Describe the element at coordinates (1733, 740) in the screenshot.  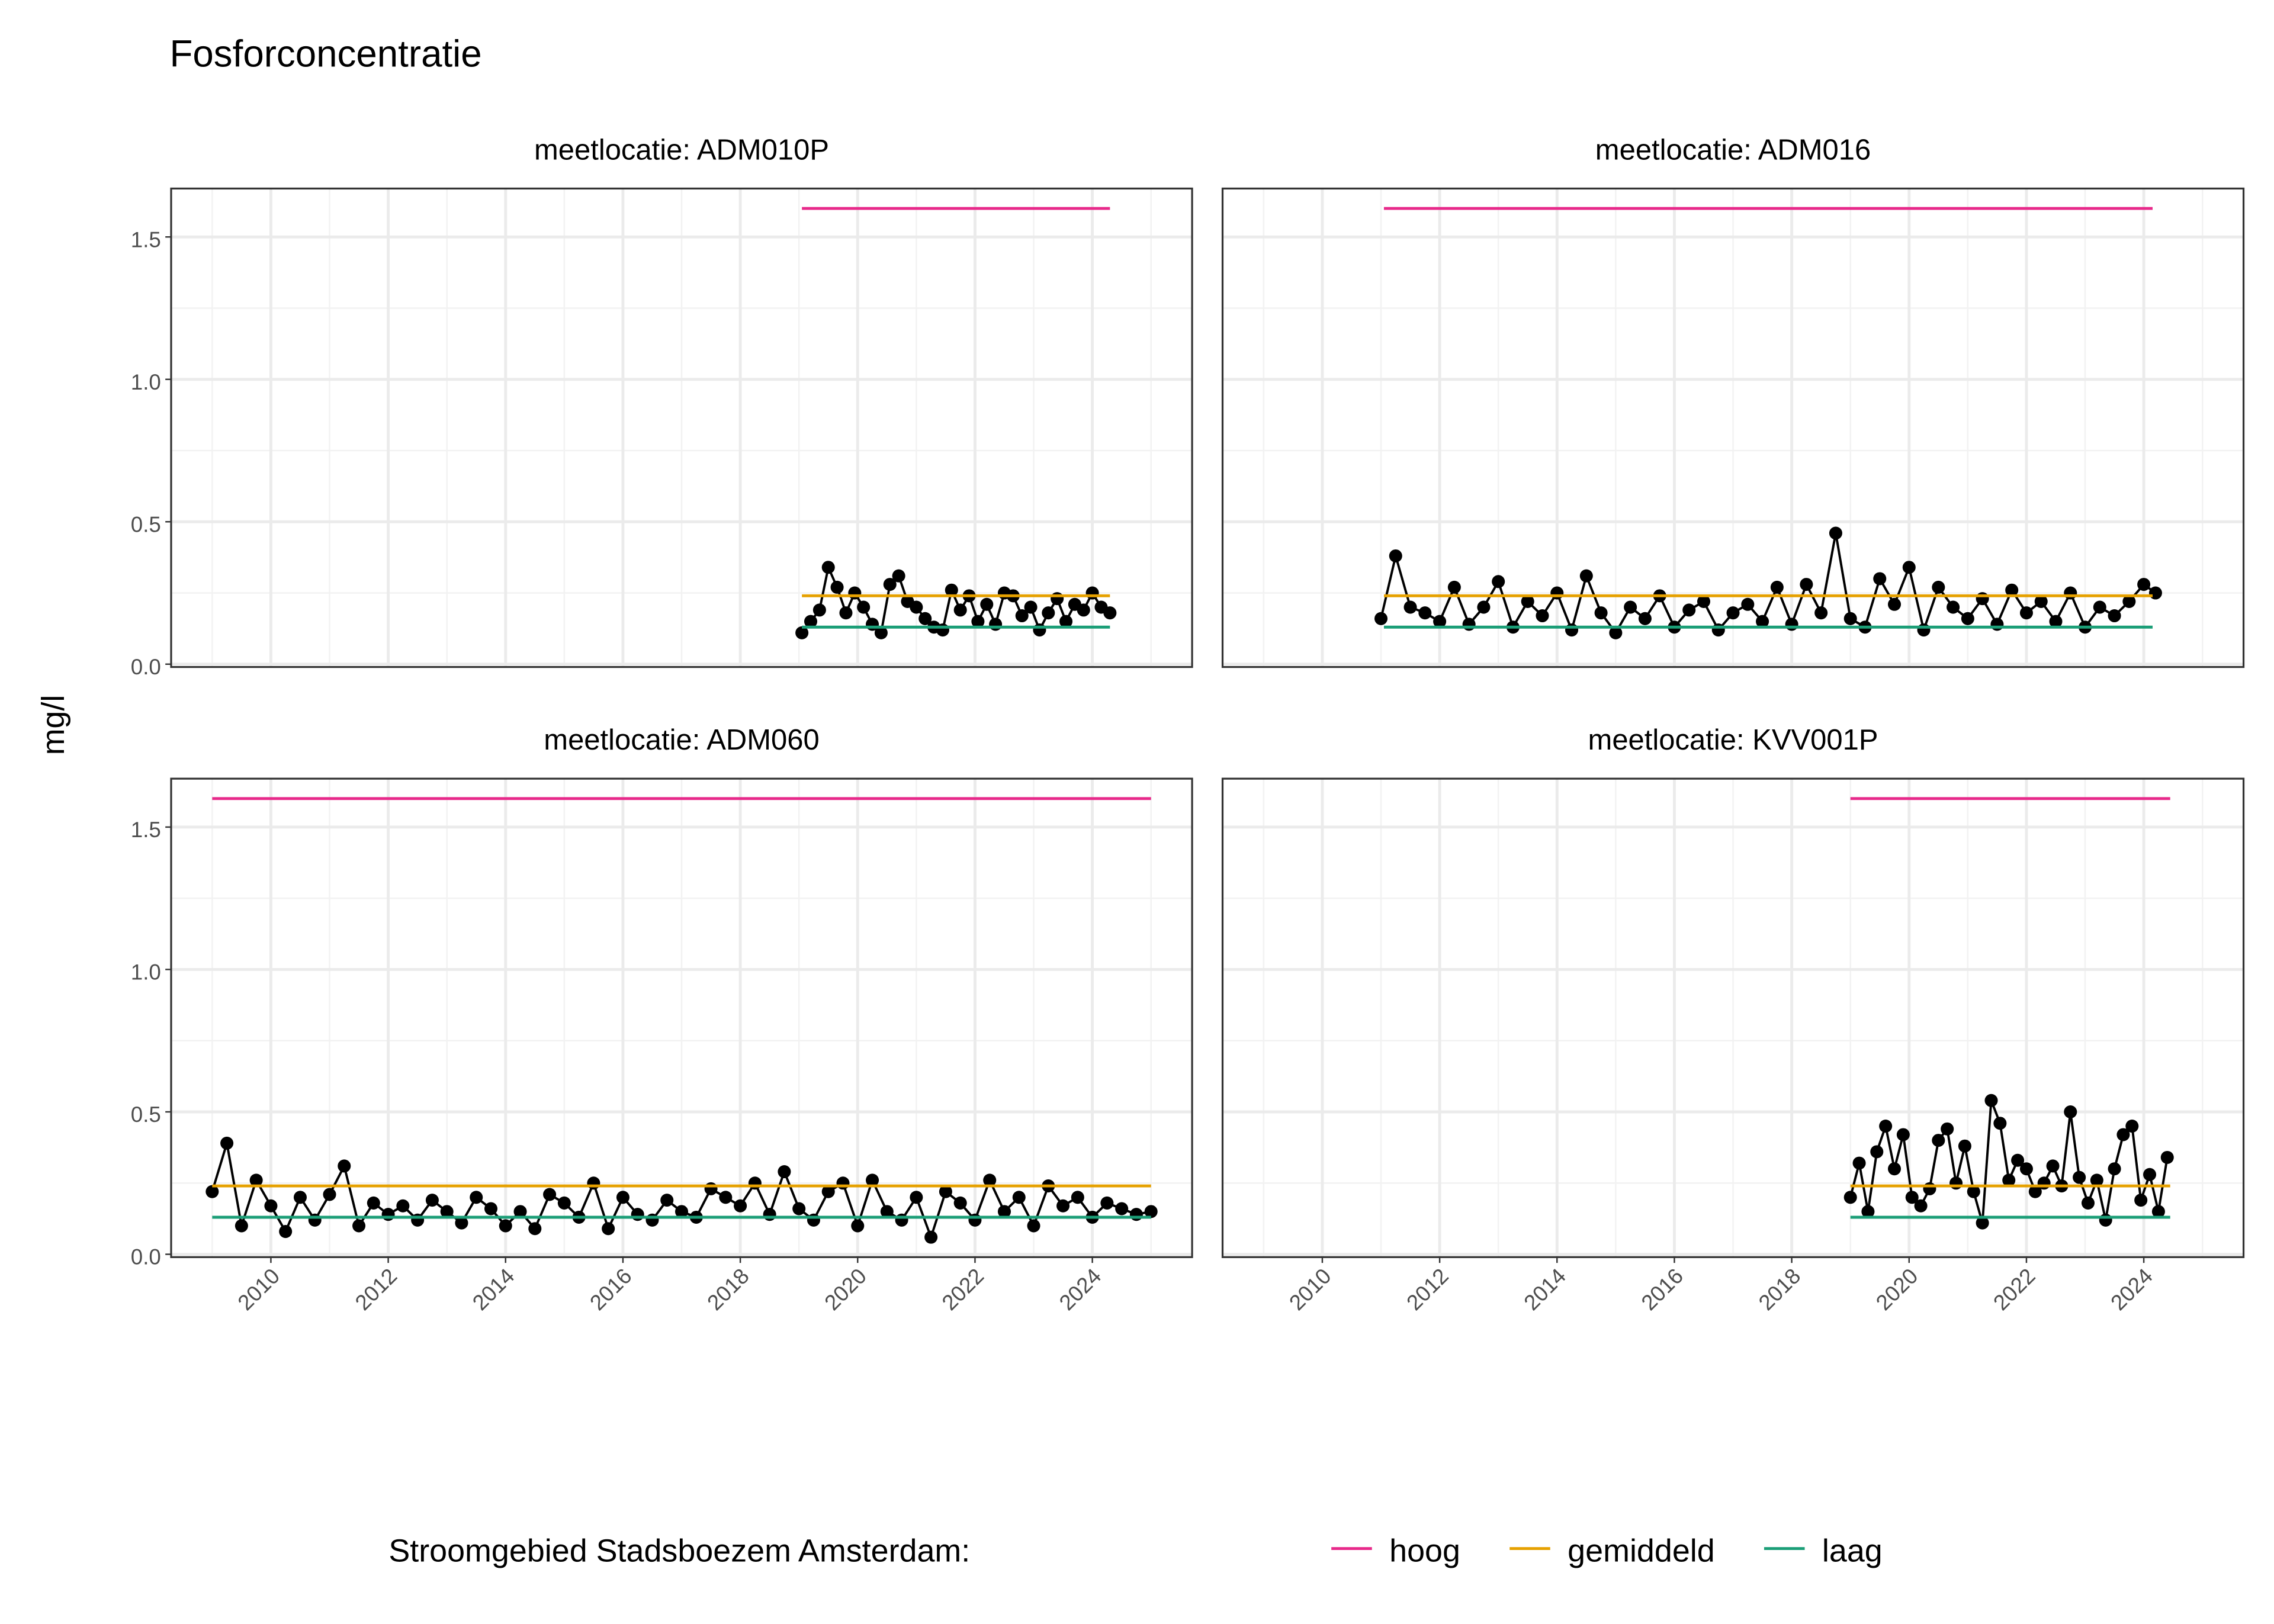
I see `strip-title: meetlocatie: KVV001P` at that location.